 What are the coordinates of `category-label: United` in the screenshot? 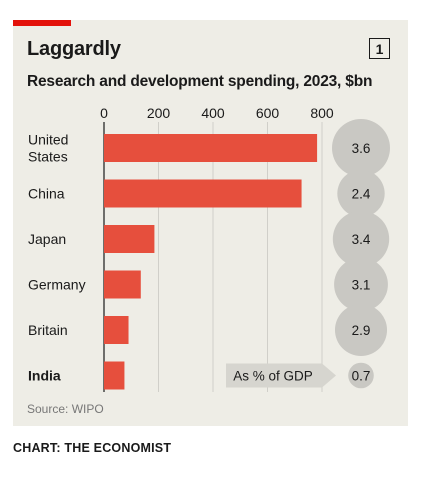 It's located at (48, 140).